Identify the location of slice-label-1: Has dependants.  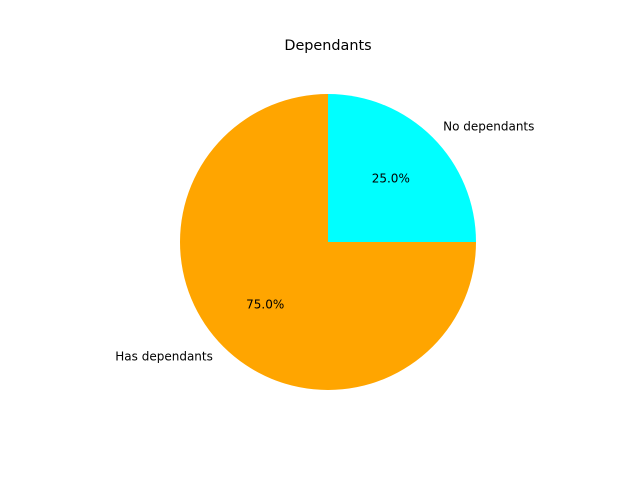
(164, 357).